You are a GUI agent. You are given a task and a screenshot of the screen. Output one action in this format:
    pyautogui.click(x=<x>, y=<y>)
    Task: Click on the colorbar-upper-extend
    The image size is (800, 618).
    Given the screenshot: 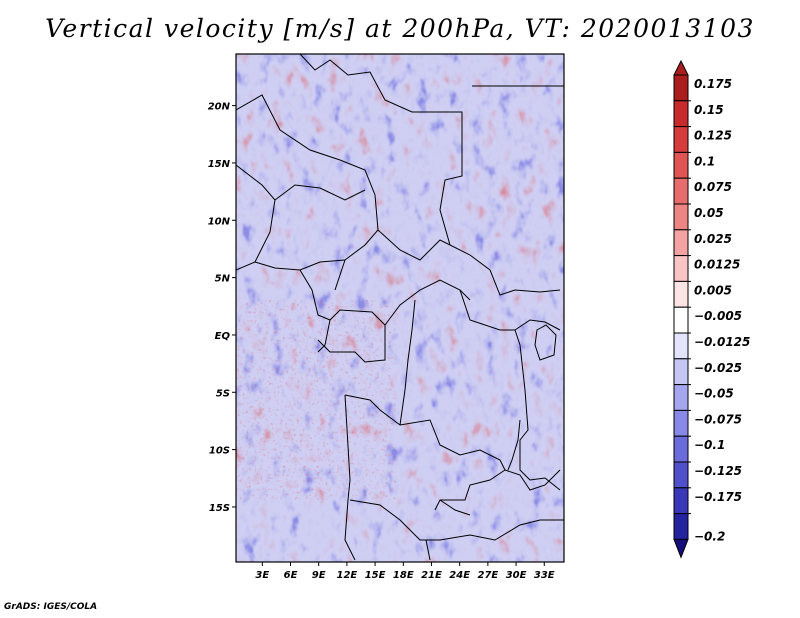 What is the action you would take?
    pyautogui.click(x=681, y=67)
    